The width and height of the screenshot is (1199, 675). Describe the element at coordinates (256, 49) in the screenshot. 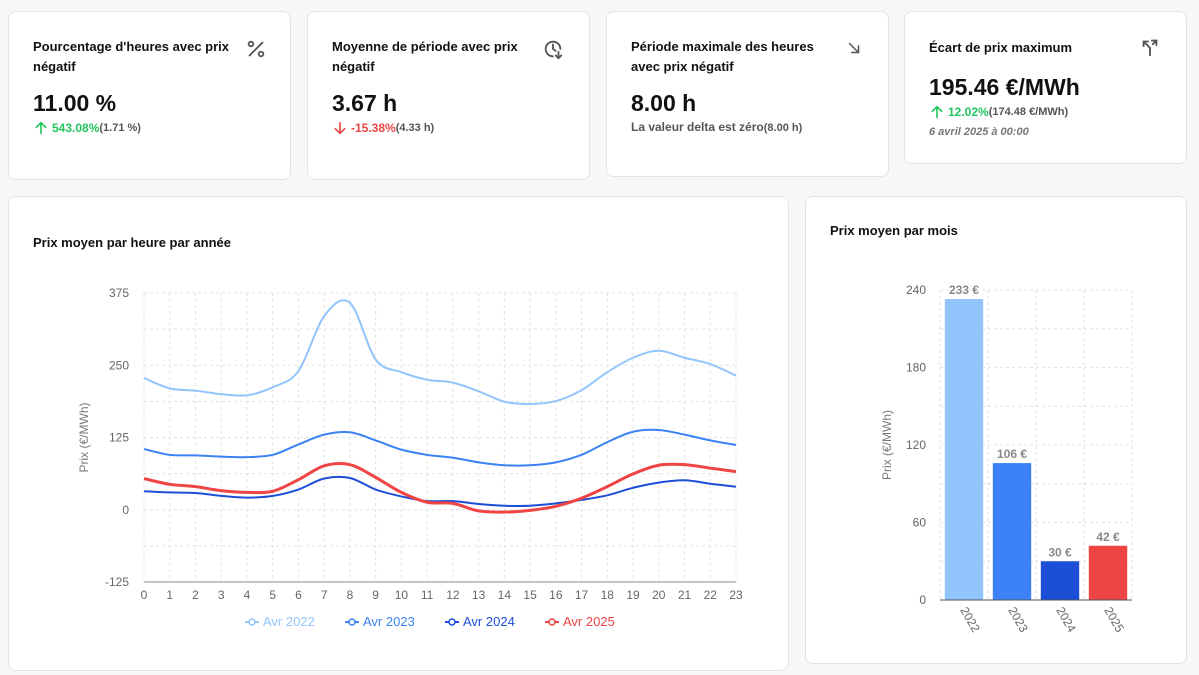

I see `percent-icon` at that location.